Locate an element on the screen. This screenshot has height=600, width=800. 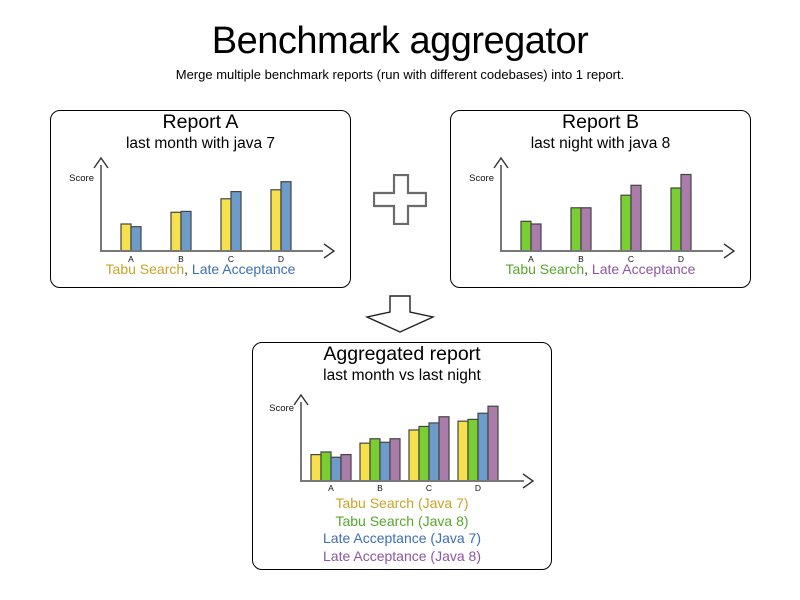
aggregated-subtitle: last month vs last night is located at coordinates (402, 375).